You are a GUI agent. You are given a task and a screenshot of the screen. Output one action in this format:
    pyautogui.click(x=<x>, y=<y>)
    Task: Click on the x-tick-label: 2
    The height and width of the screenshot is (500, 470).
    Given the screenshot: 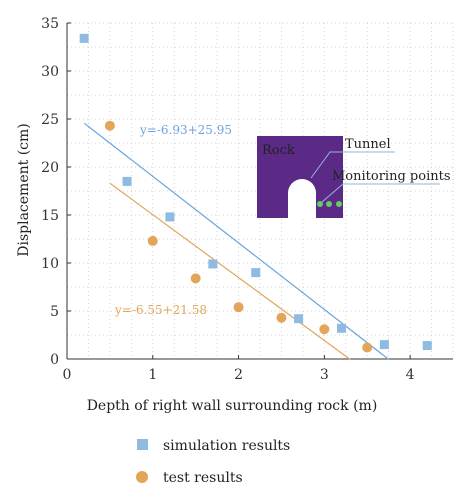 What is the action you would take?
    pyautogui.click(x=238, y=375)
    